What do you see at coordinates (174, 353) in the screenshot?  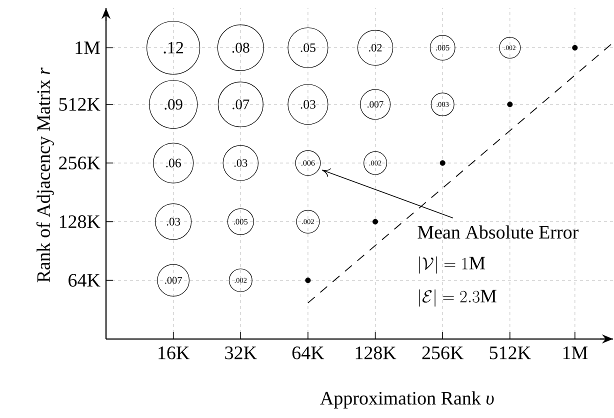 I see `x-tick-label: 16K` at bounding box center [174, 353].